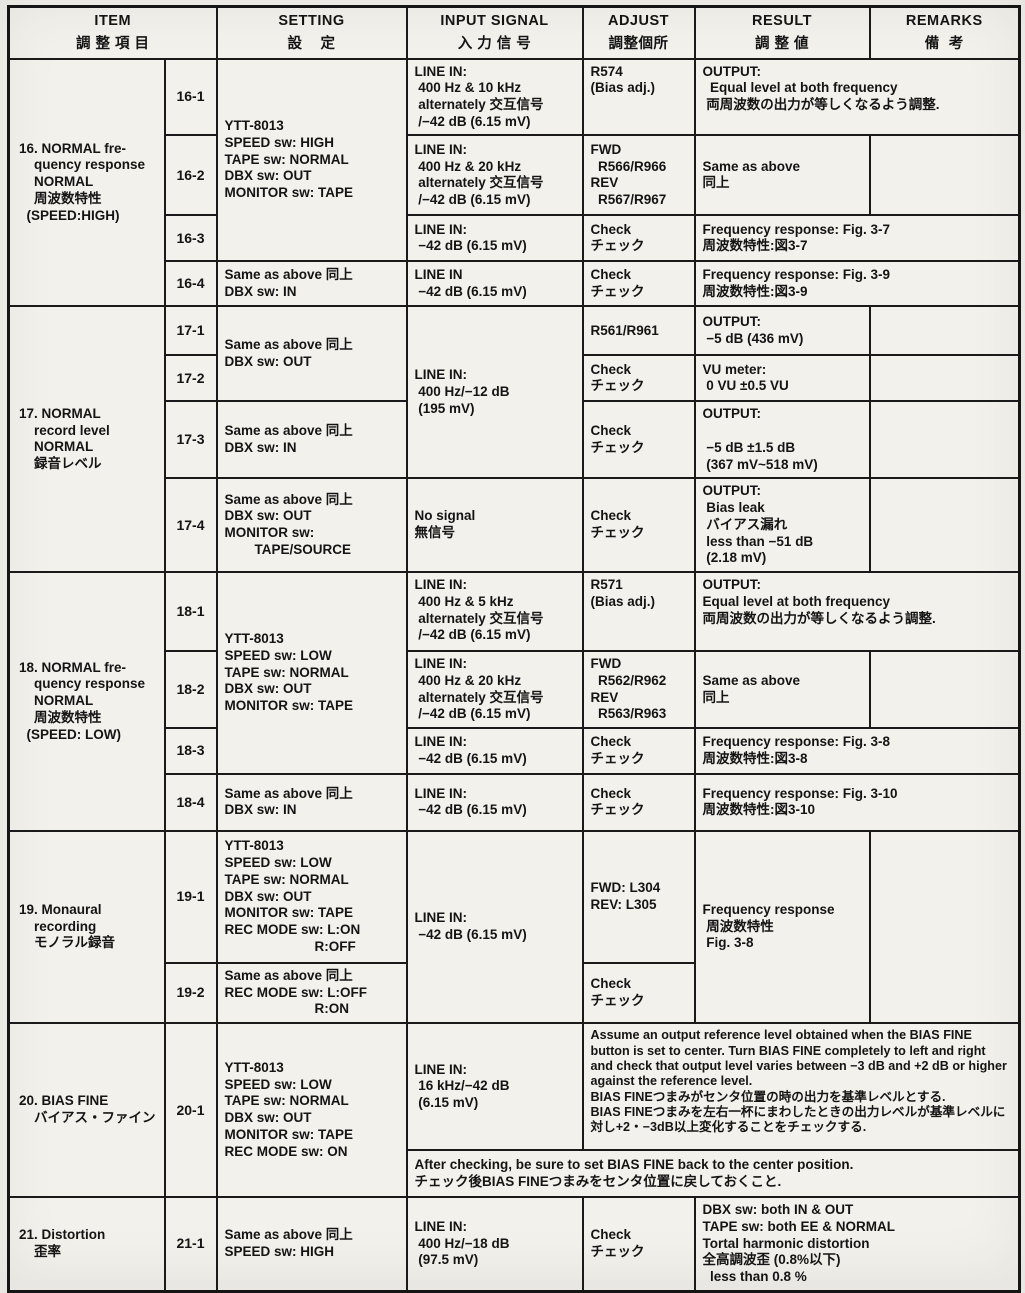 This screenshot has height=1293, width=1025. Describe the element at coordinates (782, 331) in the screenshot. I see `cell-17-1-result: OUTPUT: −5 dB (436 mV)` at that location.